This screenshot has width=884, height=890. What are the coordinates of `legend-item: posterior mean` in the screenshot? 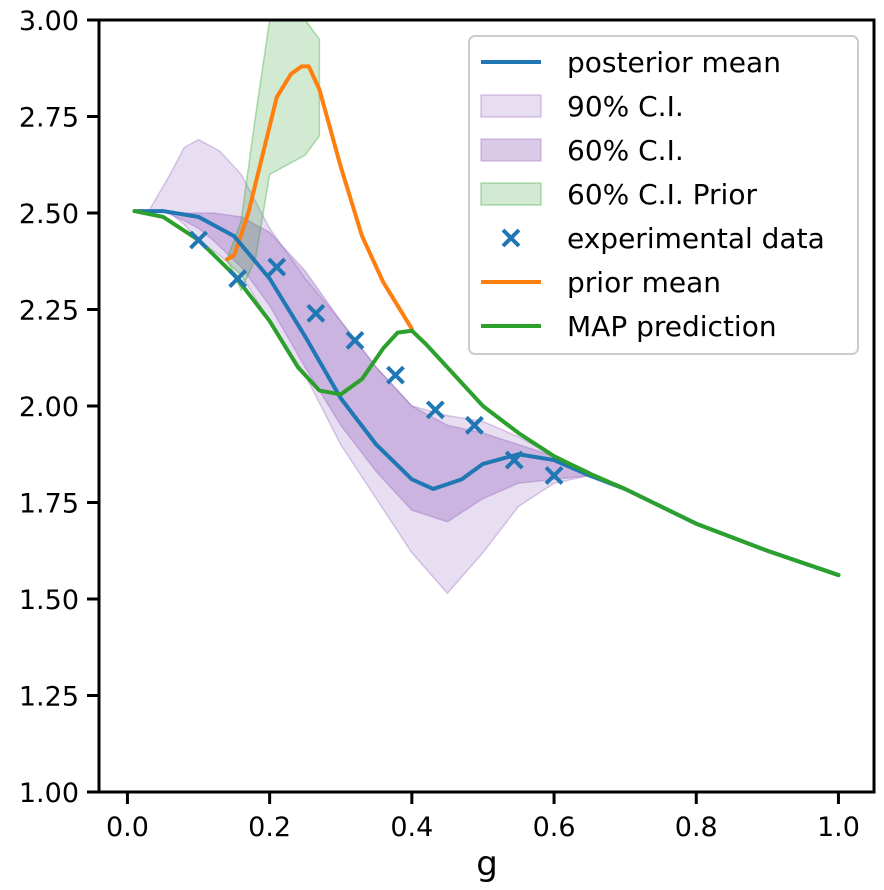 It's located at (631, 62).